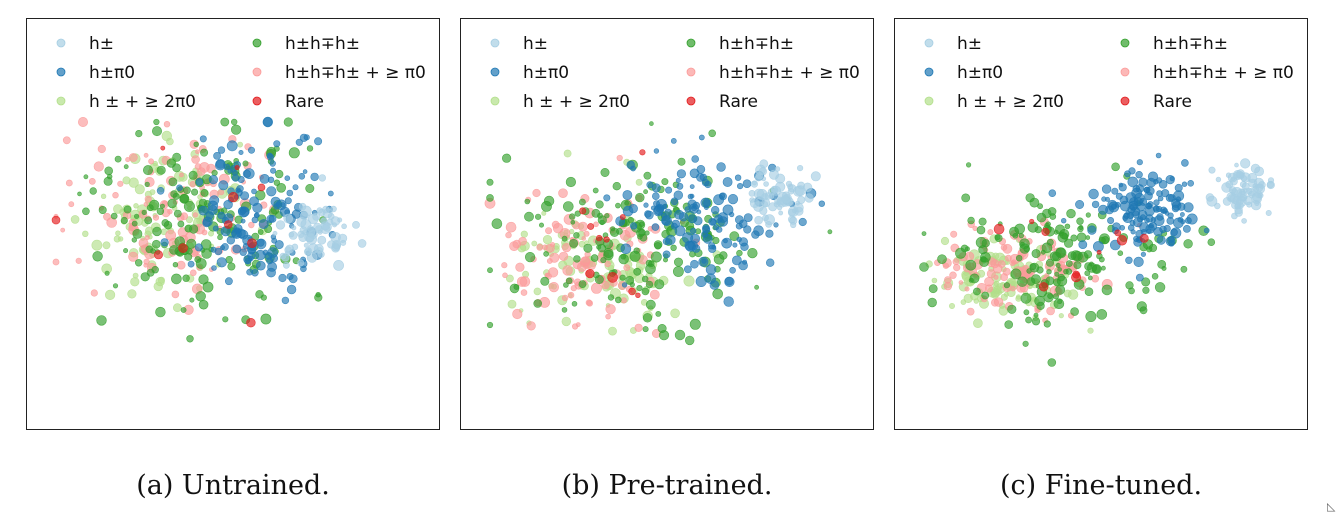 The image size is (1343, 516). What do you see at coordinates (756, 44) in the screenshot?
I see `legend-label: h±h∓h±` at bounding box center [756, 44].